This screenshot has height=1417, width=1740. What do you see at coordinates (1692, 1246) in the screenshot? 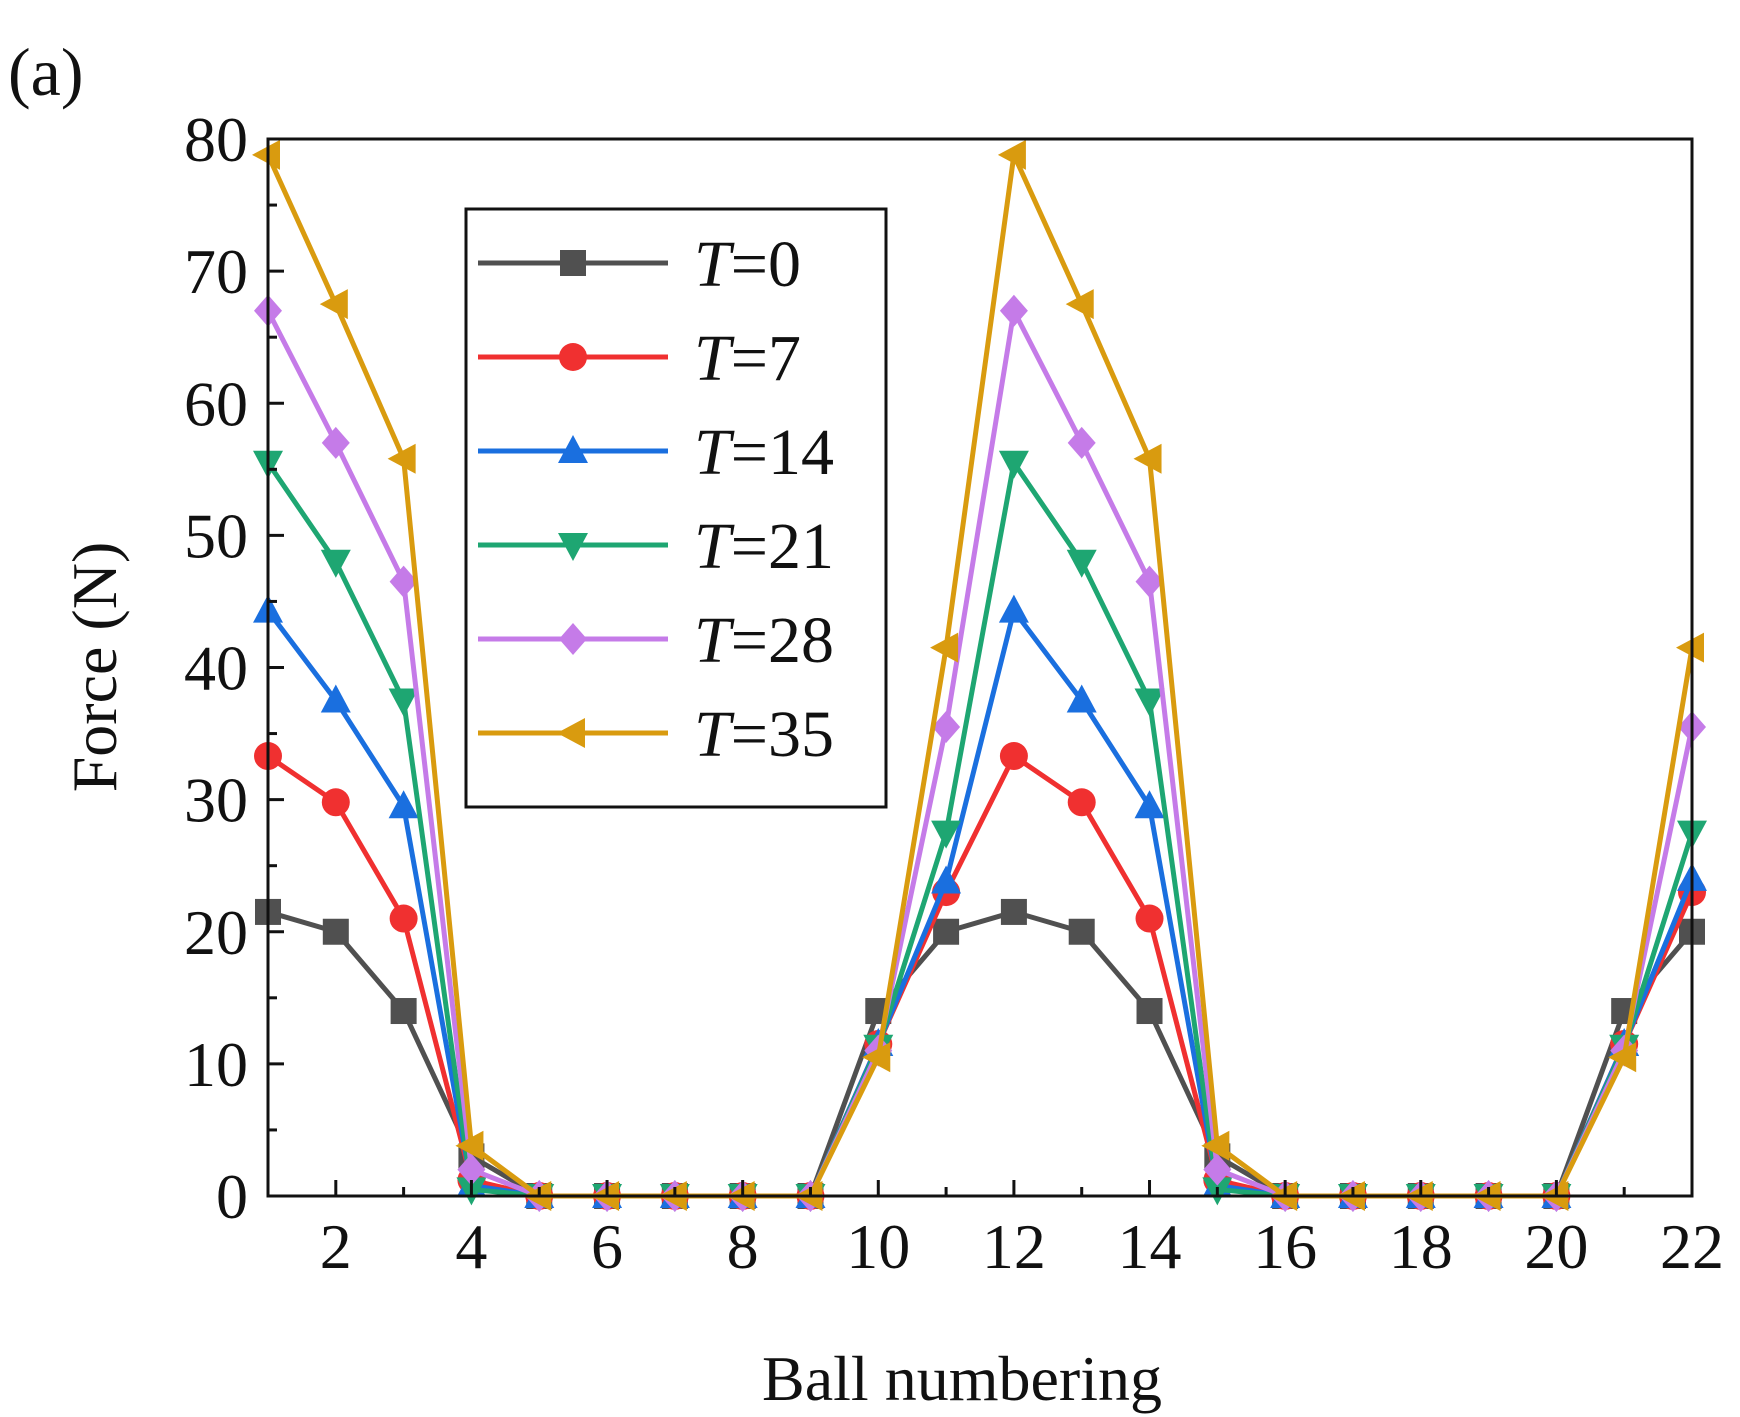
I see `x-tick-label: 22` at bounding box center [1692, 1246].